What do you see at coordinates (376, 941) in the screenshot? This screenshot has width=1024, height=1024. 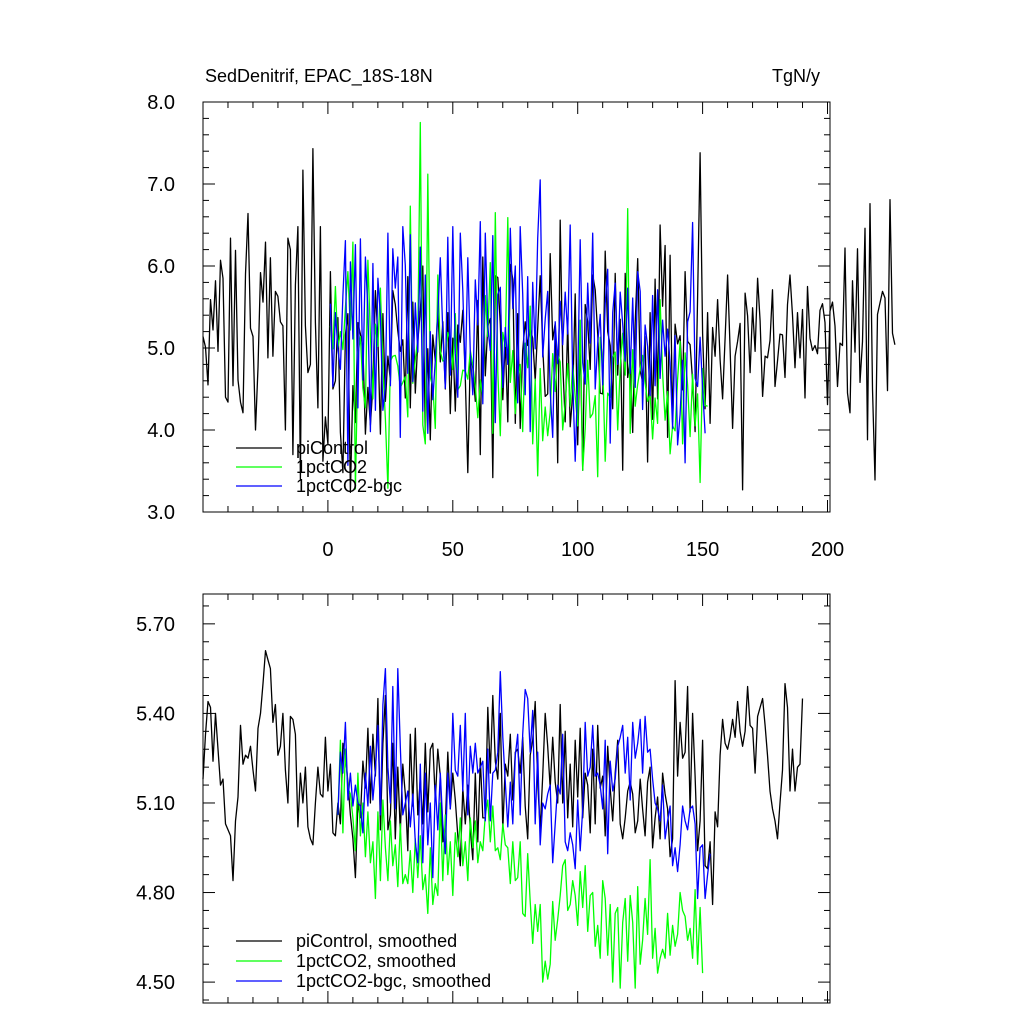 I see `bottom-legend-label: piControl, smoothed` at bounding box center [376, 941].